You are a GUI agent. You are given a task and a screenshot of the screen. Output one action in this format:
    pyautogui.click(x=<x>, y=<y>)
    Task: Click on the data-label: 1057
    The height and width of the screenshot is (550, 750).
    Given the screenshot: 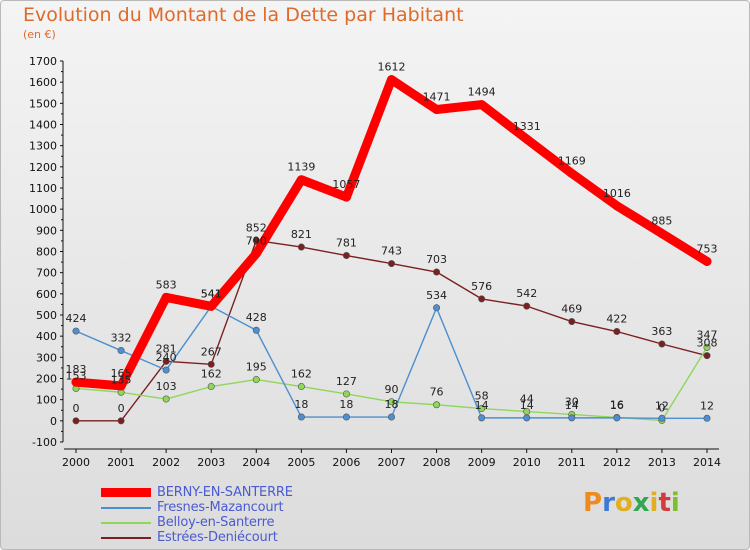 What is the action you would take?
    pyautogui.click(x=346, y=184)
    